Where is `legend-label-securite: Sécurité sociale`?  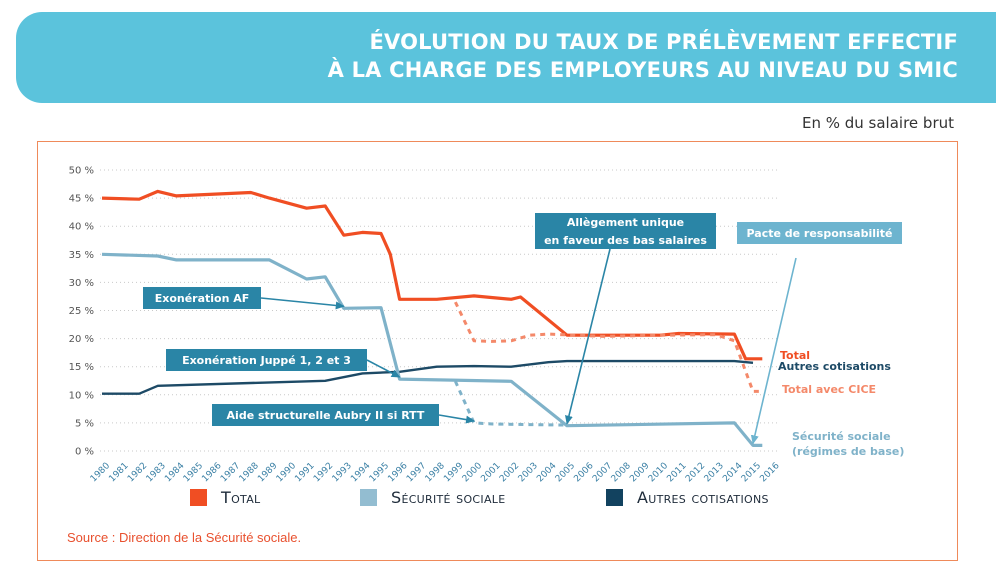
legend-label-securite: Sécurité sociale is located at coordinates (448, 497).